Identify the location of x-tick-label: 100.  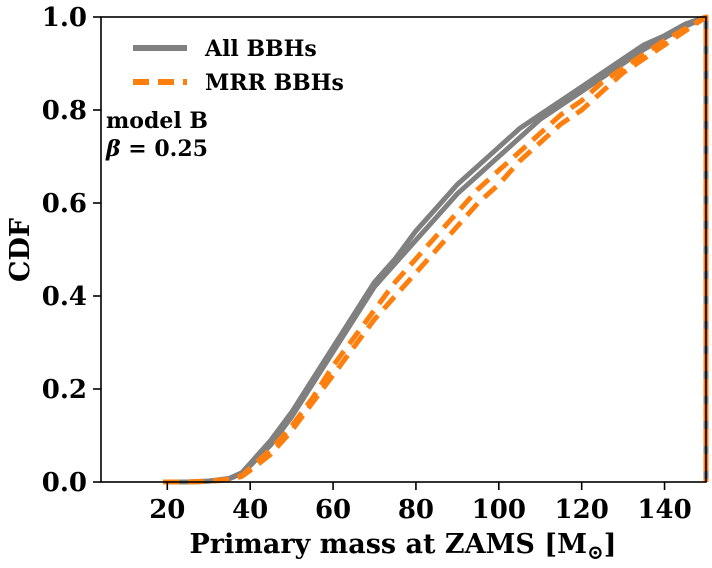
(499, 510).